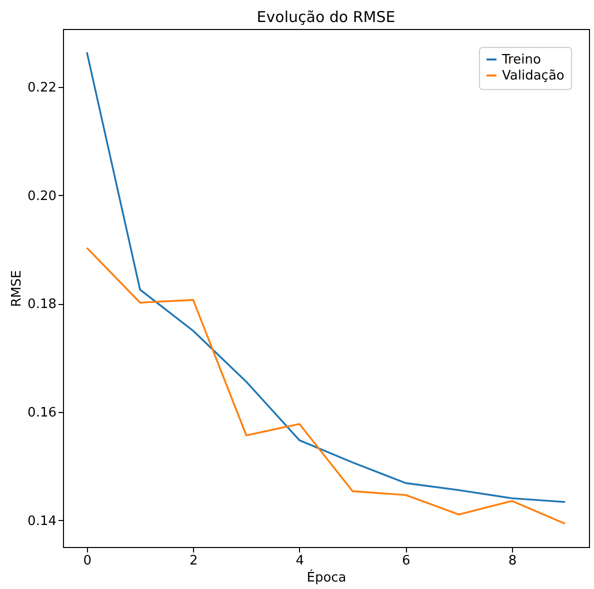  I want to click on y-tick-label: 0.14, so click(42, 521).